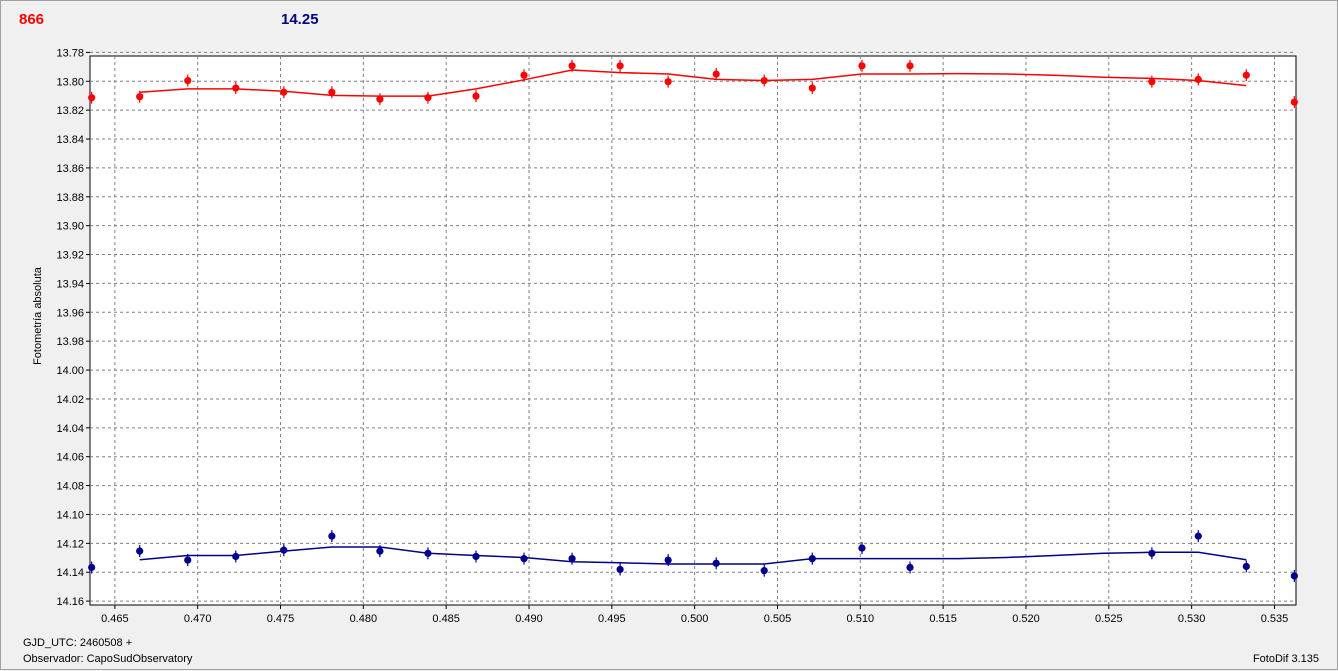 Image resolution: width=1338 pixels, height=671 pixels. What do you see at coordinates (1275, 619) in the screenshot?
I see `x-tick-label: 0.535` at bounding box center [1275, 619].